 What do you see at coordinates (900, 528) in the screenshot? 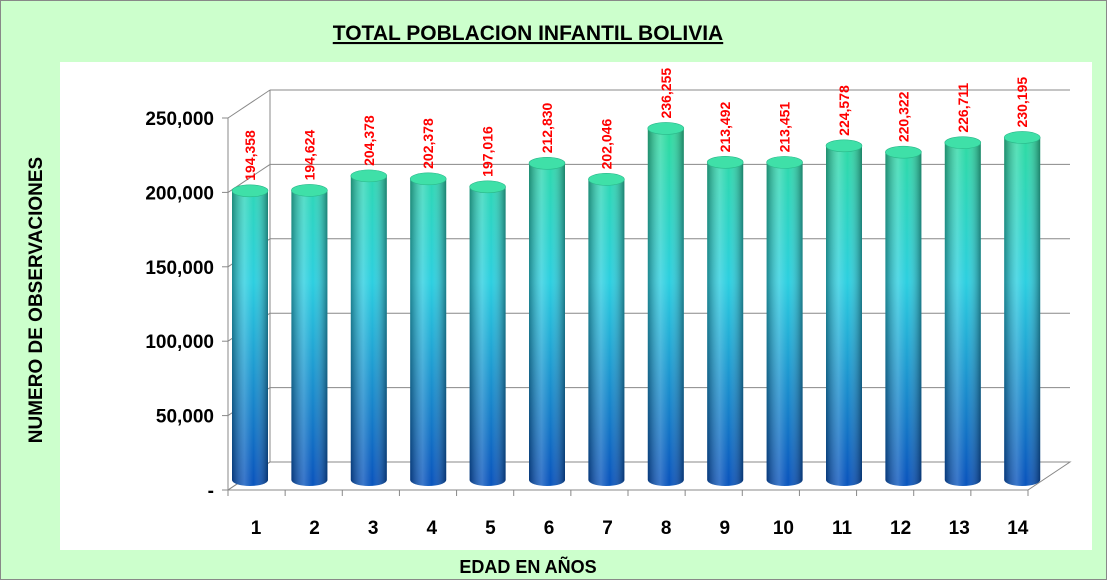
I see `x-tick-label: 12` at bounding box center [900, 528].